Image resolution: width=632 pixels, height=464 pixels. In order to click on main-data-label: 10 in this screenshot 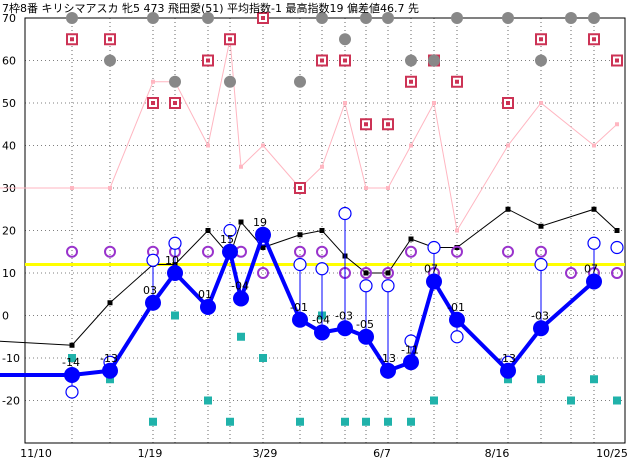, I will do `click(172, 260)`.